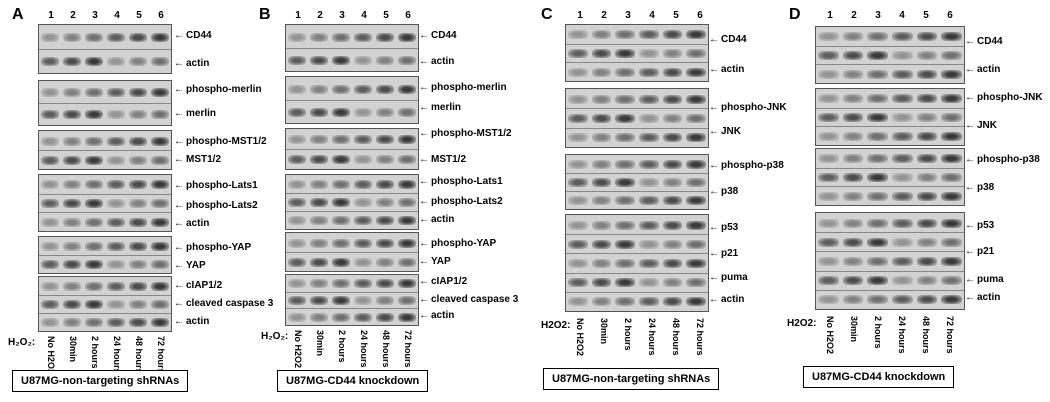  I want to click on protein-label: ← phospho-p38, so click(1002, 159).